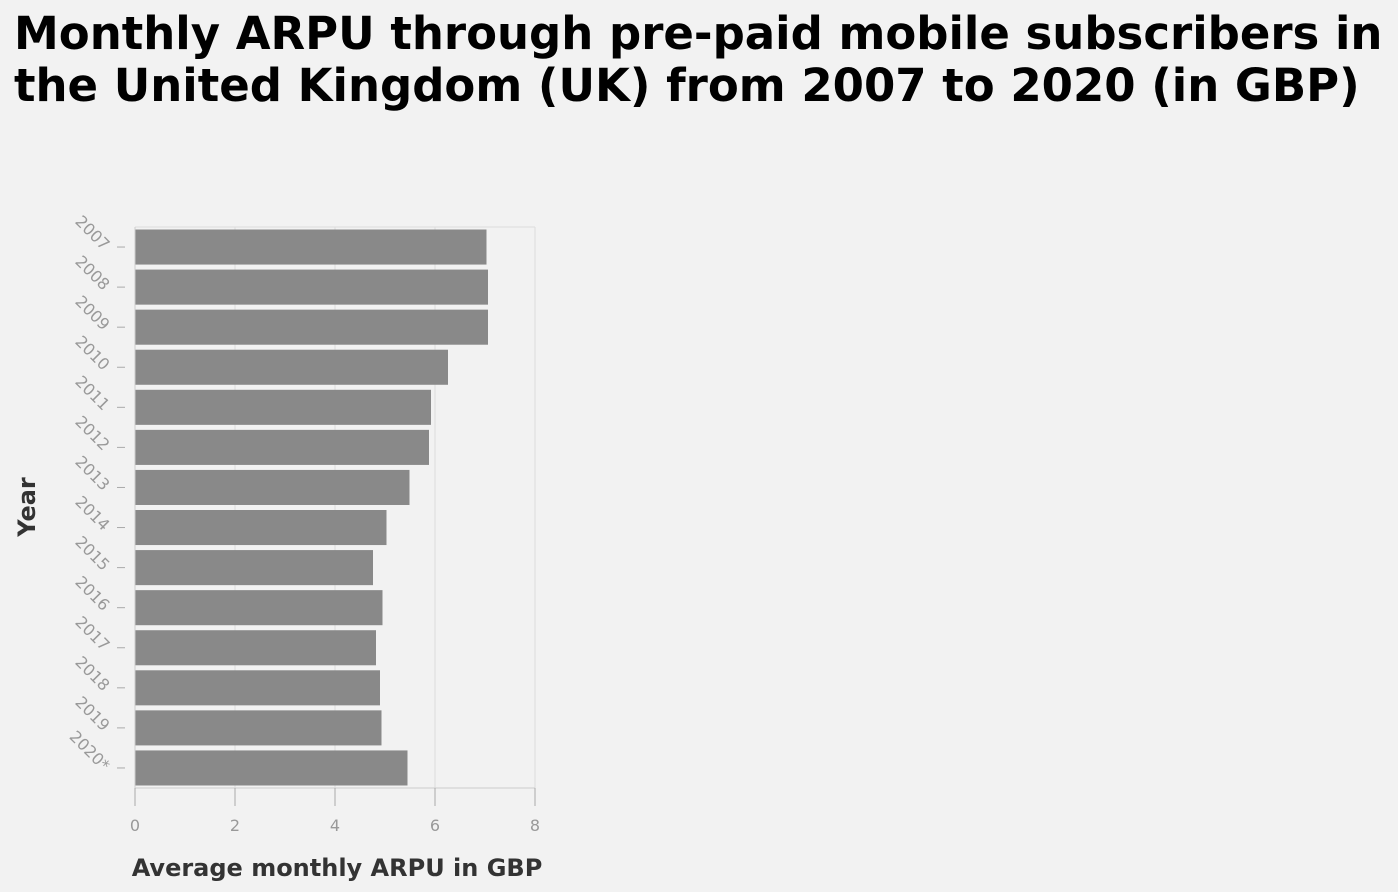 The image size is (1398, 892). I want to click on x-tick-label-3: 6, so click(435, 825).